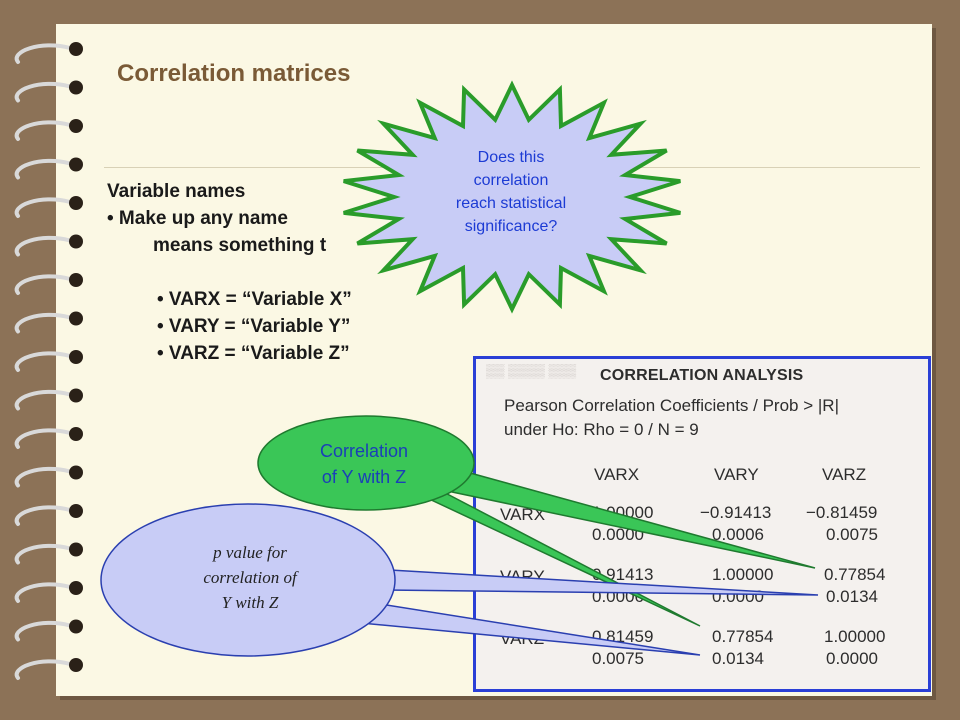  Describe the element at coordinates (364, 477) in the screenshot. I see `callout-line: of Y with Z` at that location.